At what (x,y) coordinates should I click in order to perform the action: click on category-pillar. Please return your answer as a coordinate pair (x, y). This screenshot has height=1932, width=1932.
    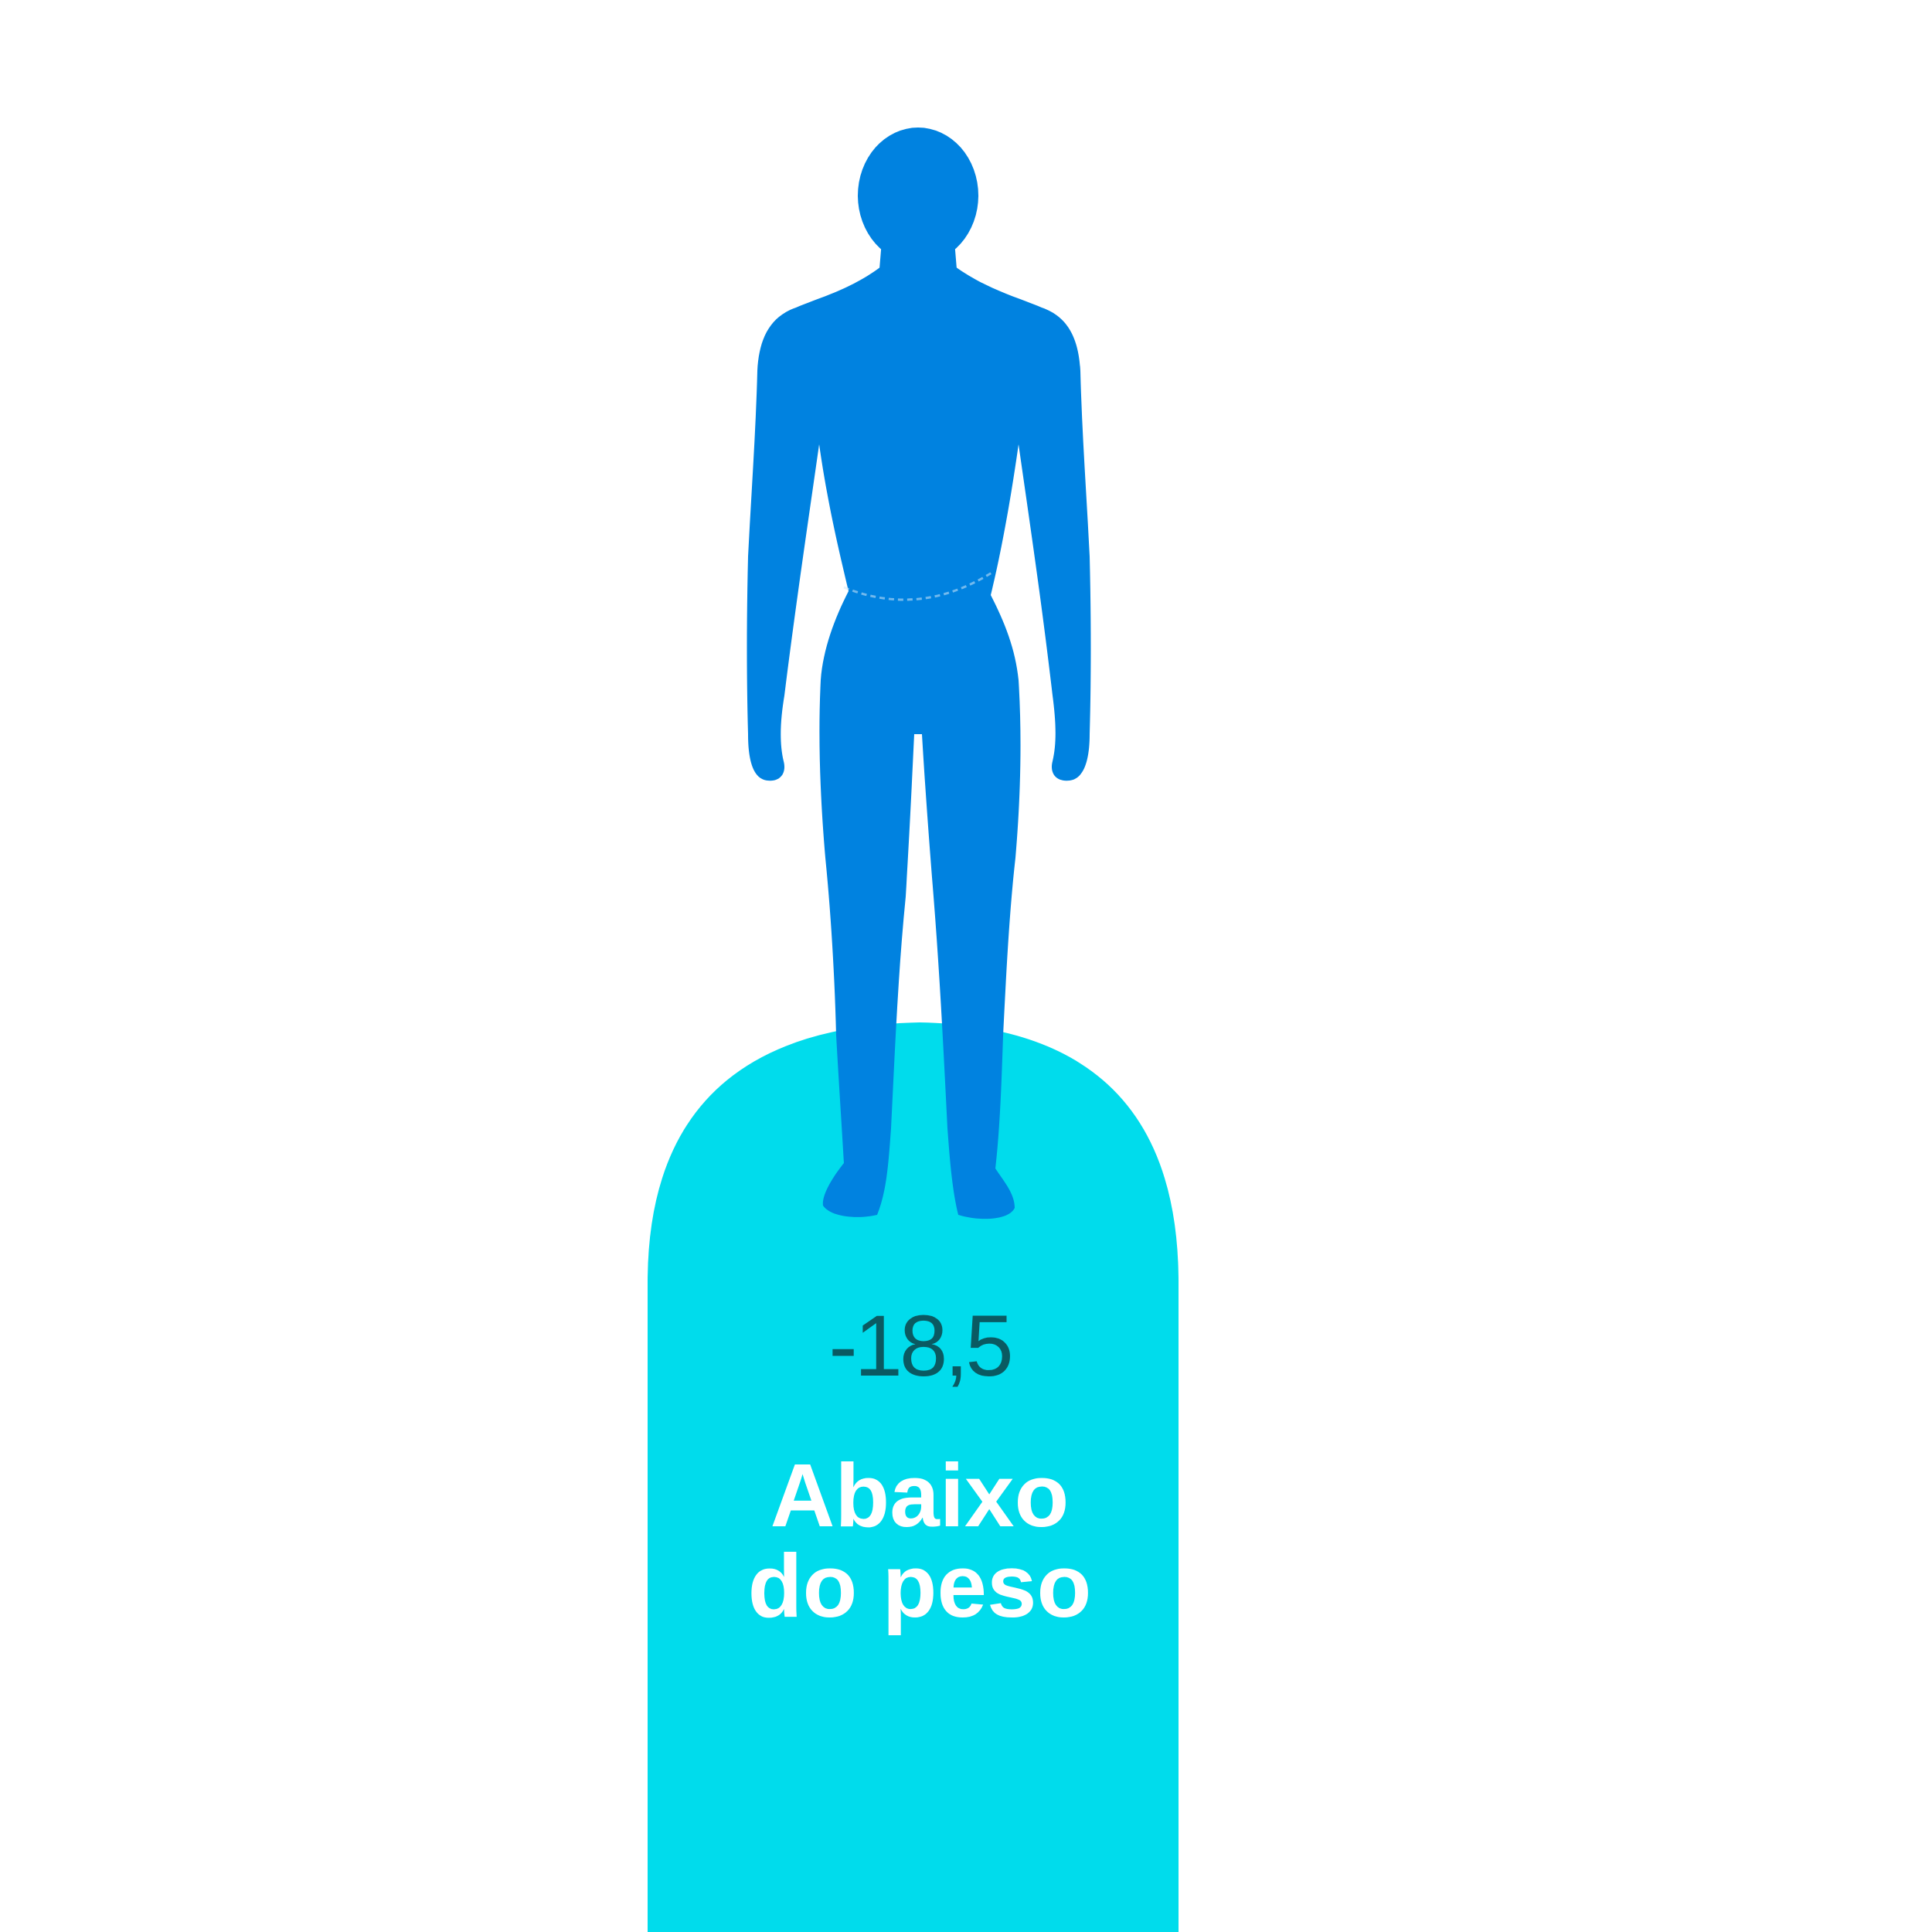
    Looking at the image, I should click on (914, 1477).